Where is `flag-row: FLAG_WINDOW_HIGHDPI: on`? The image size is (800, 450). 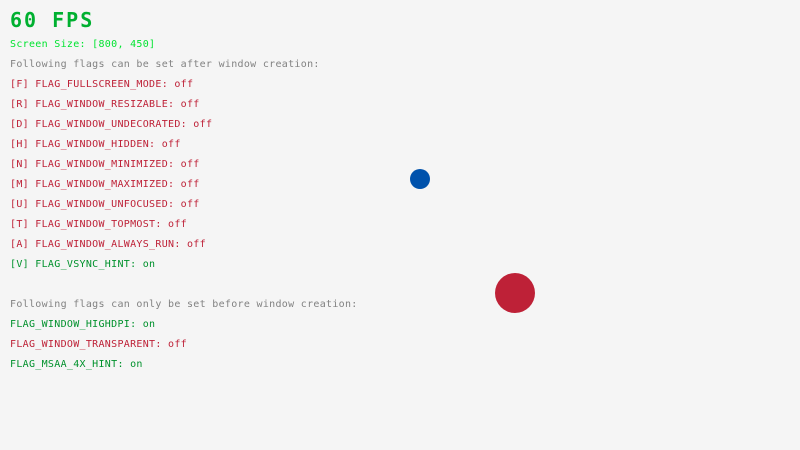
flag-row: FLAG_WINDOW_HIGHDPI: on is located at coordinates (82, 325).